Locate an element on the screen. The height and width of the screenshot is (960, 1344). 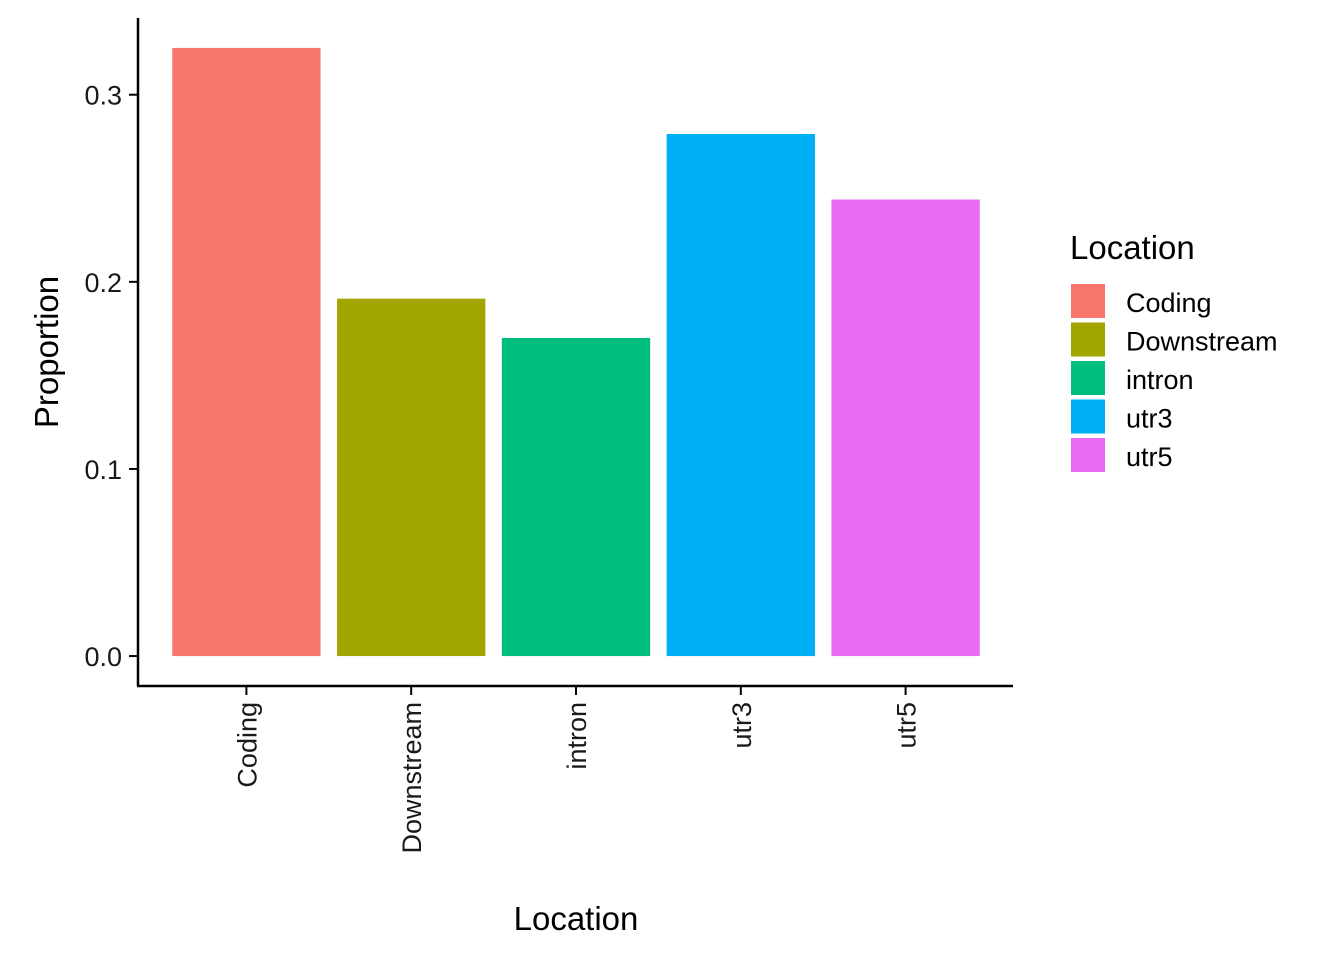
y-tick-label: 0.2 is located at coordinates (103, 283).